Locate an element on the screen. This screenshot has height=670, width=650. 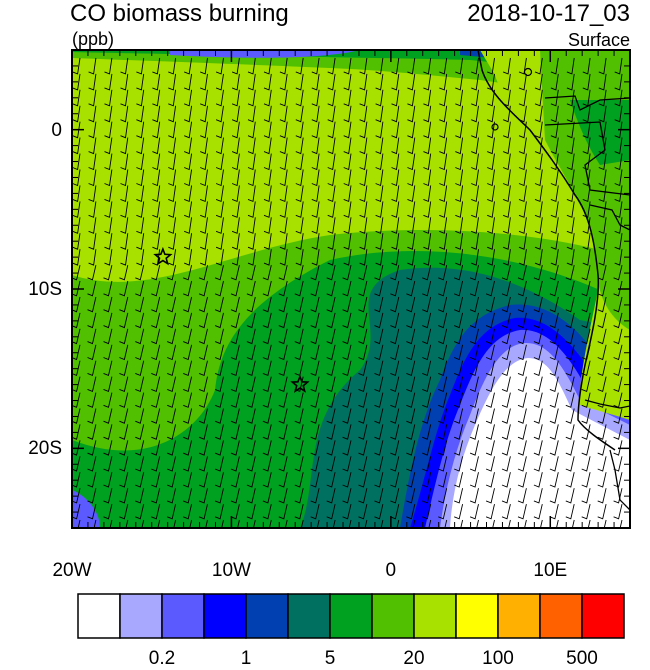
colorbar-label: 5 is located at coordinates (330, 658).